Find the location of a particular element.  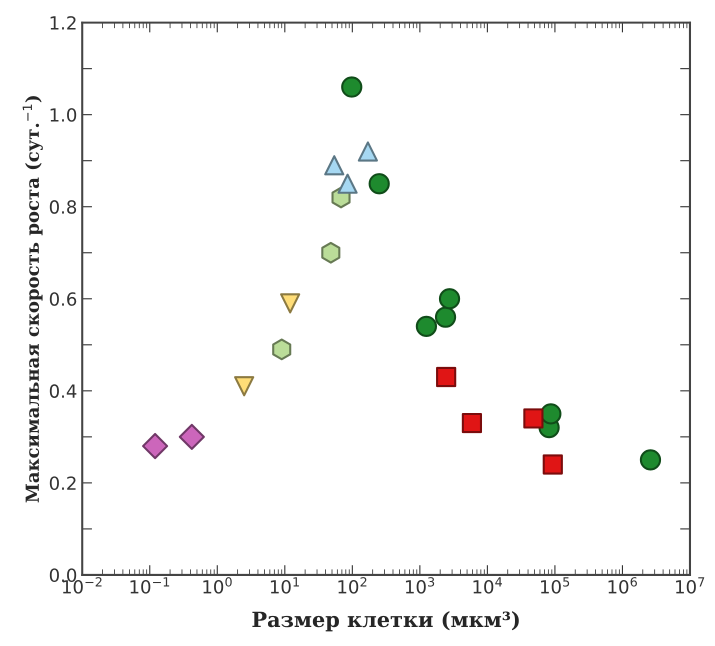

x-tick-label: 10$^{6}$ is located at coordinates (622, 585).